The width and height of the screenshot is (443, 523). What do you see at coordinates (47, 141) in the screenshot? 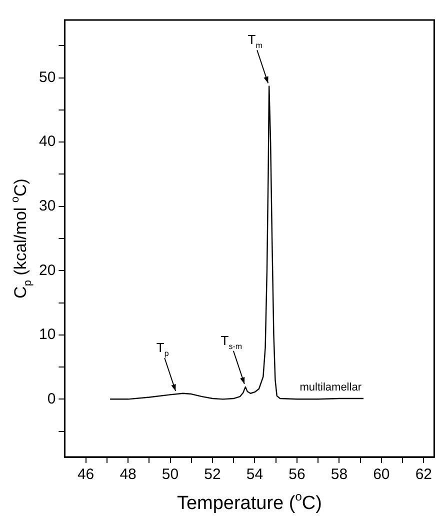
I see `y-tick-label: 40` at bounding box center [47, 141].